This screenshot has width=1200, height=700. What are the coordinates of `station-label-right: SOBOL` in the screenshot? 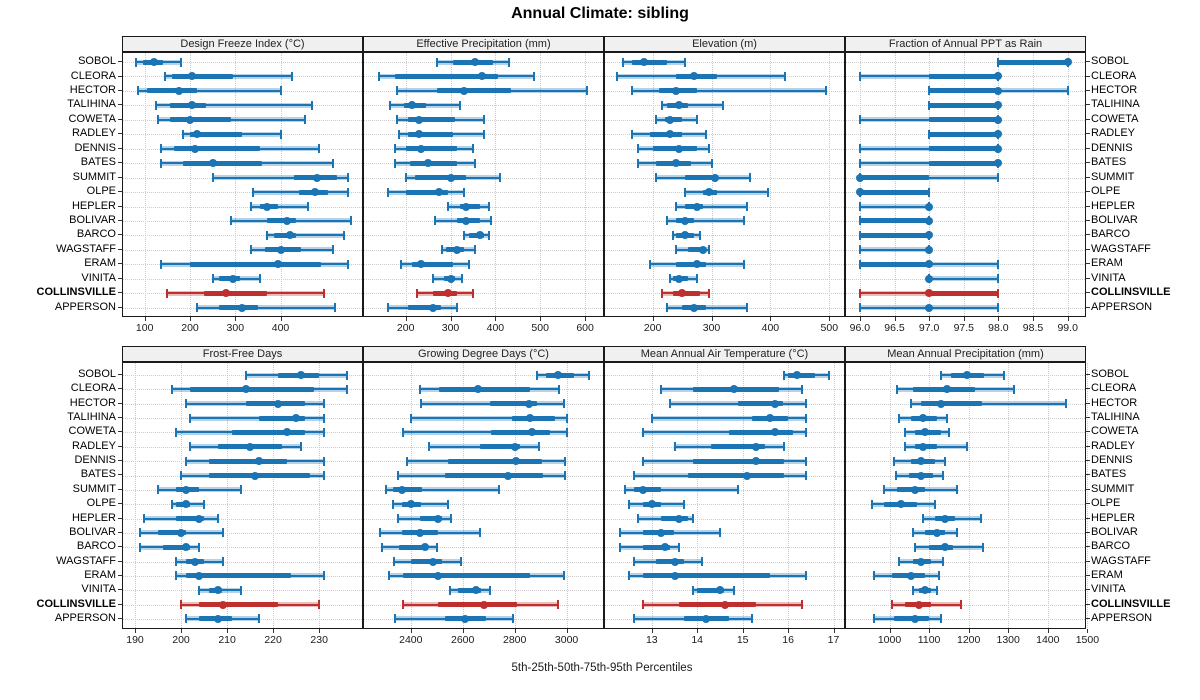 It's located at (1110, 61).